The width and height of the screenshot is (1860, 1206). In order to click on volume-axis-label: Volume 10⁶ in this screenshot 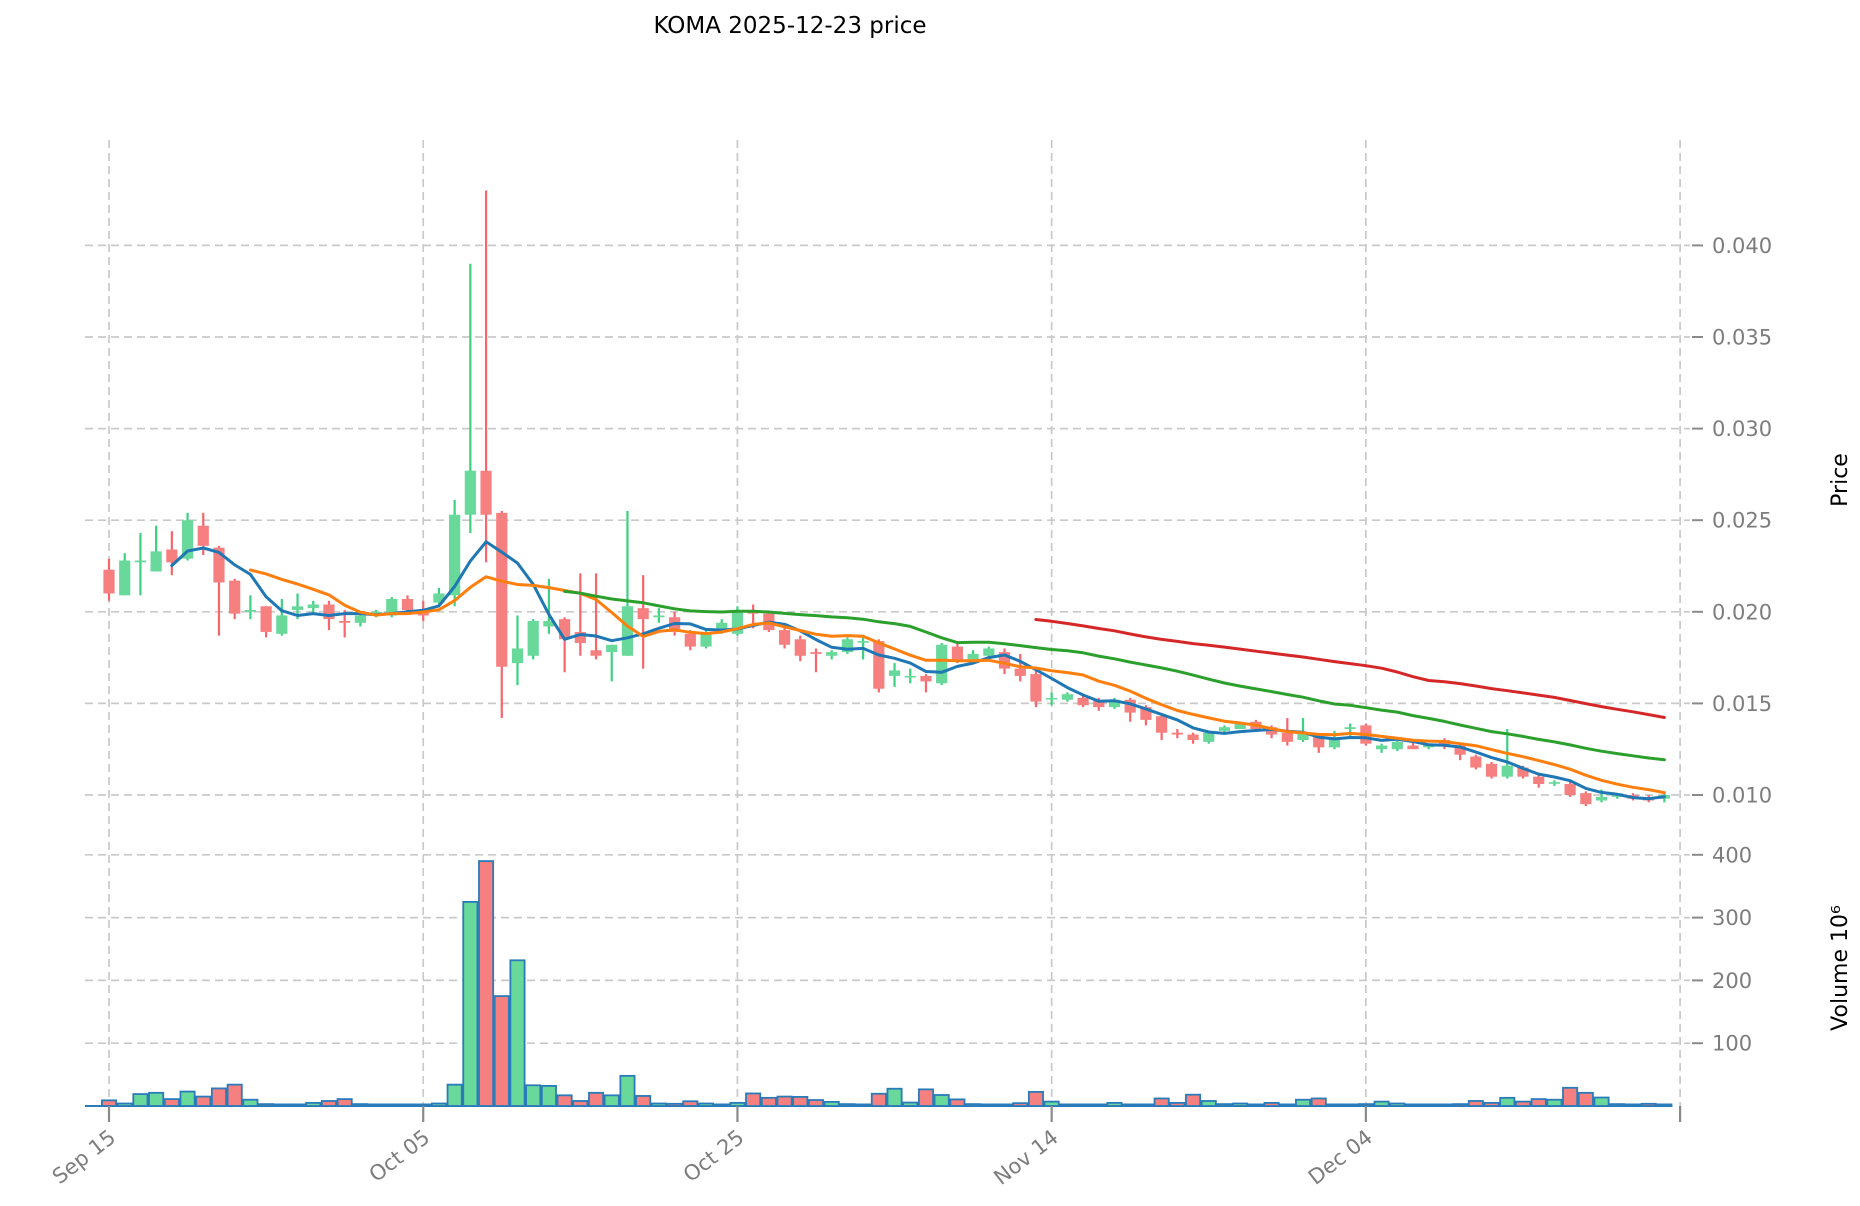, I will do `click(1840, 968)`.